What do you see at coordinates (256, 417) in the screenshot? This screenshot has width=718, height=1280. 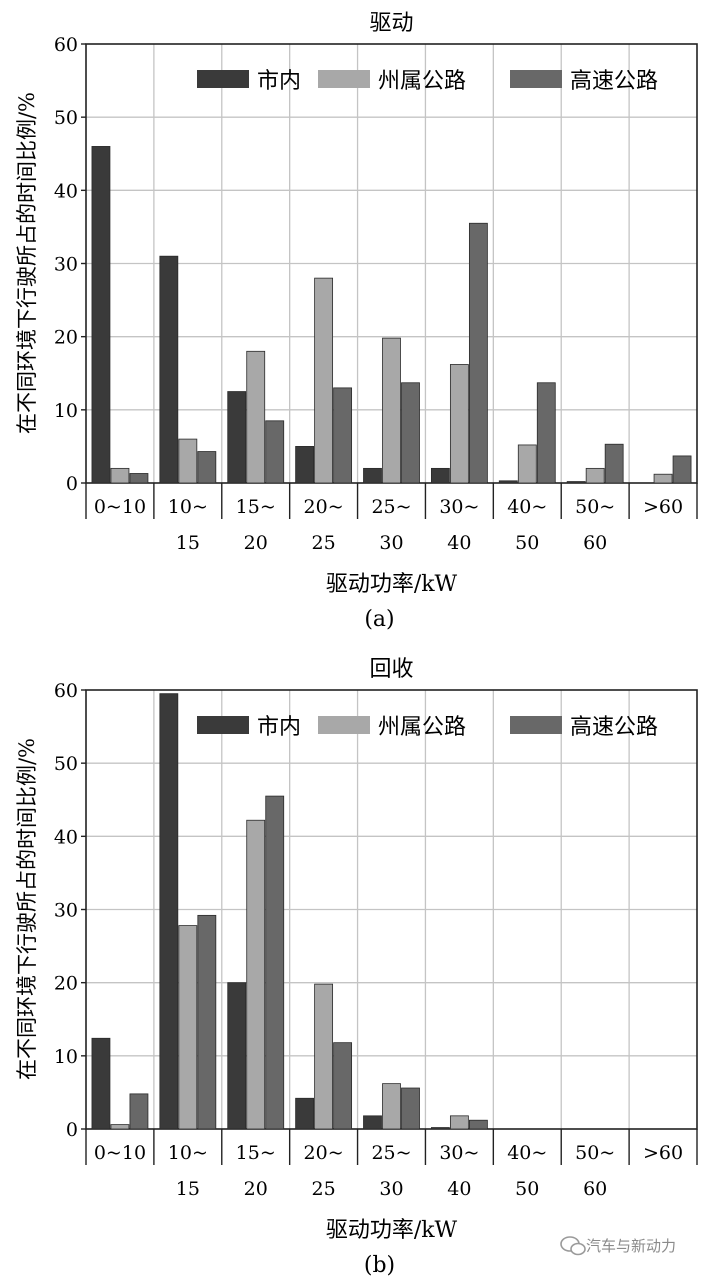 I see `bar-s1-c2` at bounding box center [256, 417].